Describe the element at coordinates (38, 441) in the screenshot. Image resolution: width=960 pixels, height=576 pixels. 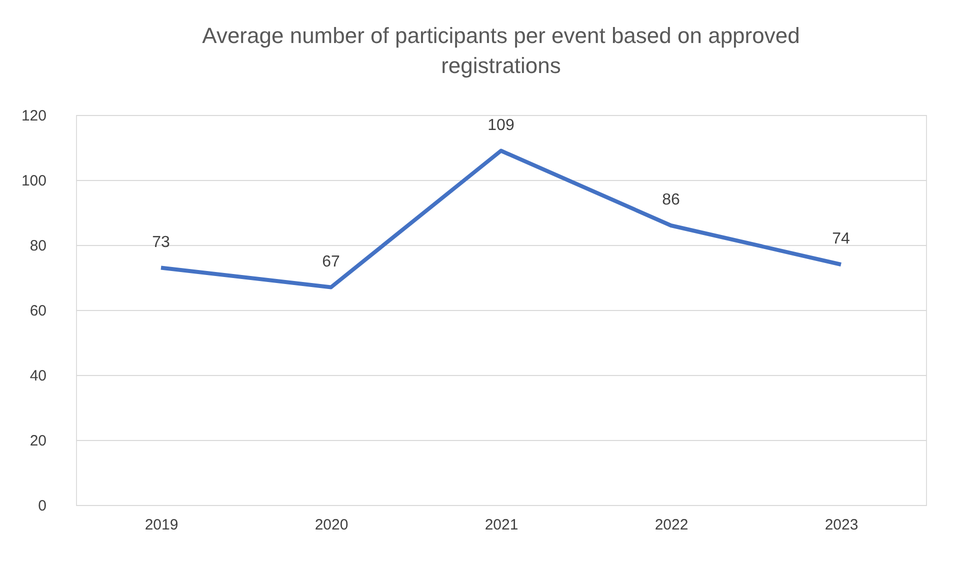
I see `y-tick-label: 20` at that location.